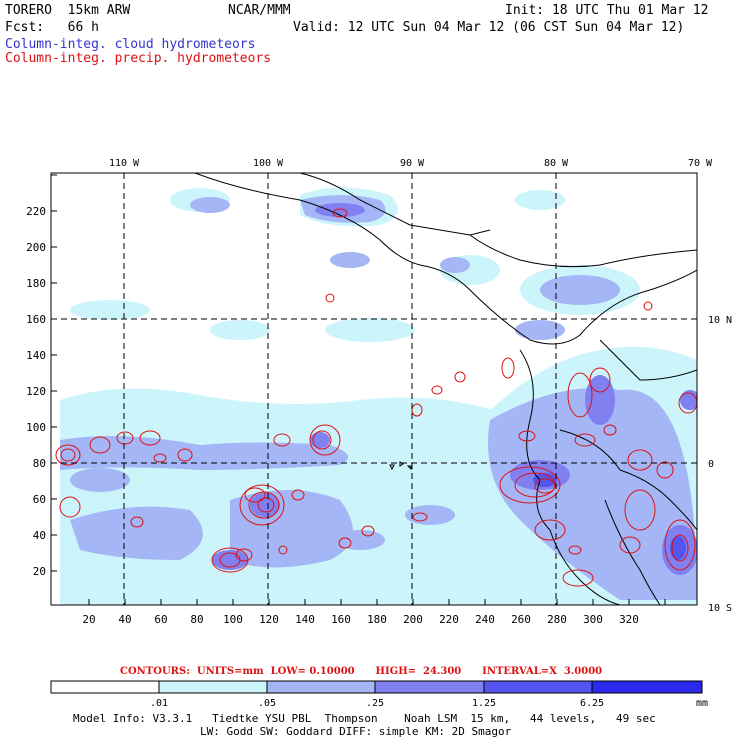  What do you see at coordinates (124, 163) in the screenshot?
I see `lon-label-110w: 110 W` at bounding box center [124, 163].